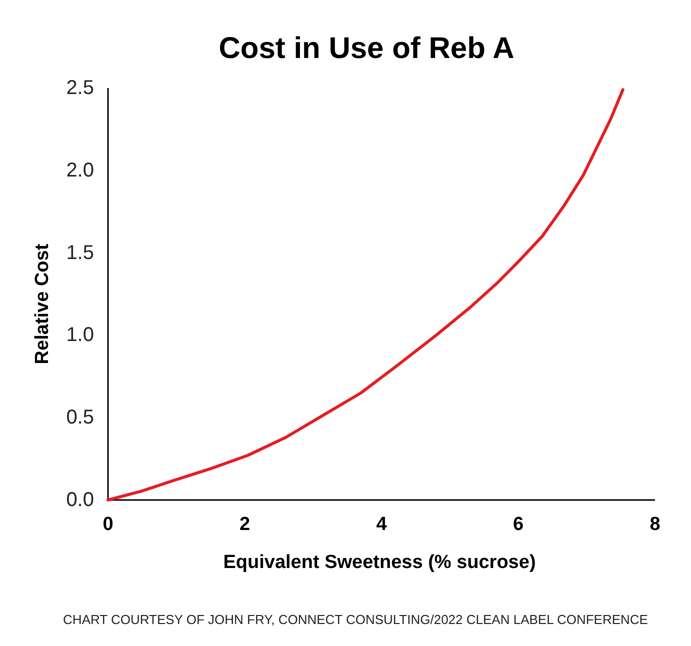  I want to click on chart-title: Cost in Use of Reb A, so click(366, 48).